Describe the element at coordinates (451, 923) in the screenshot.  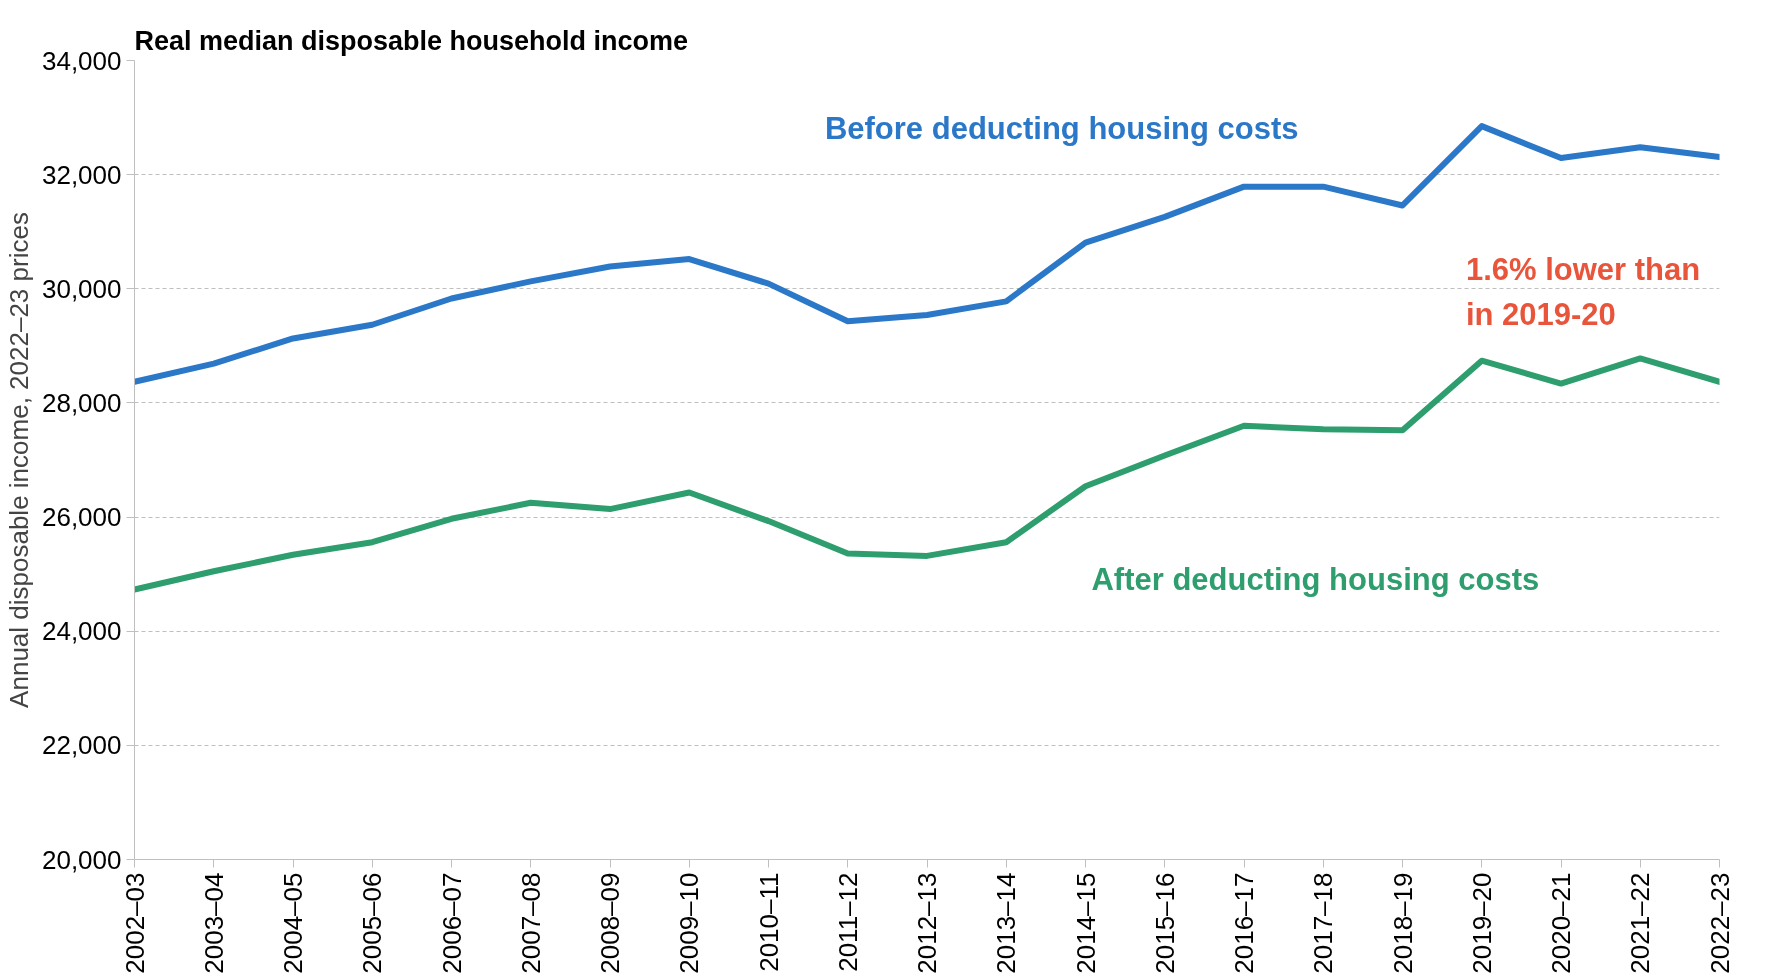
I see `x-tick-label: 2006–07` at that location.